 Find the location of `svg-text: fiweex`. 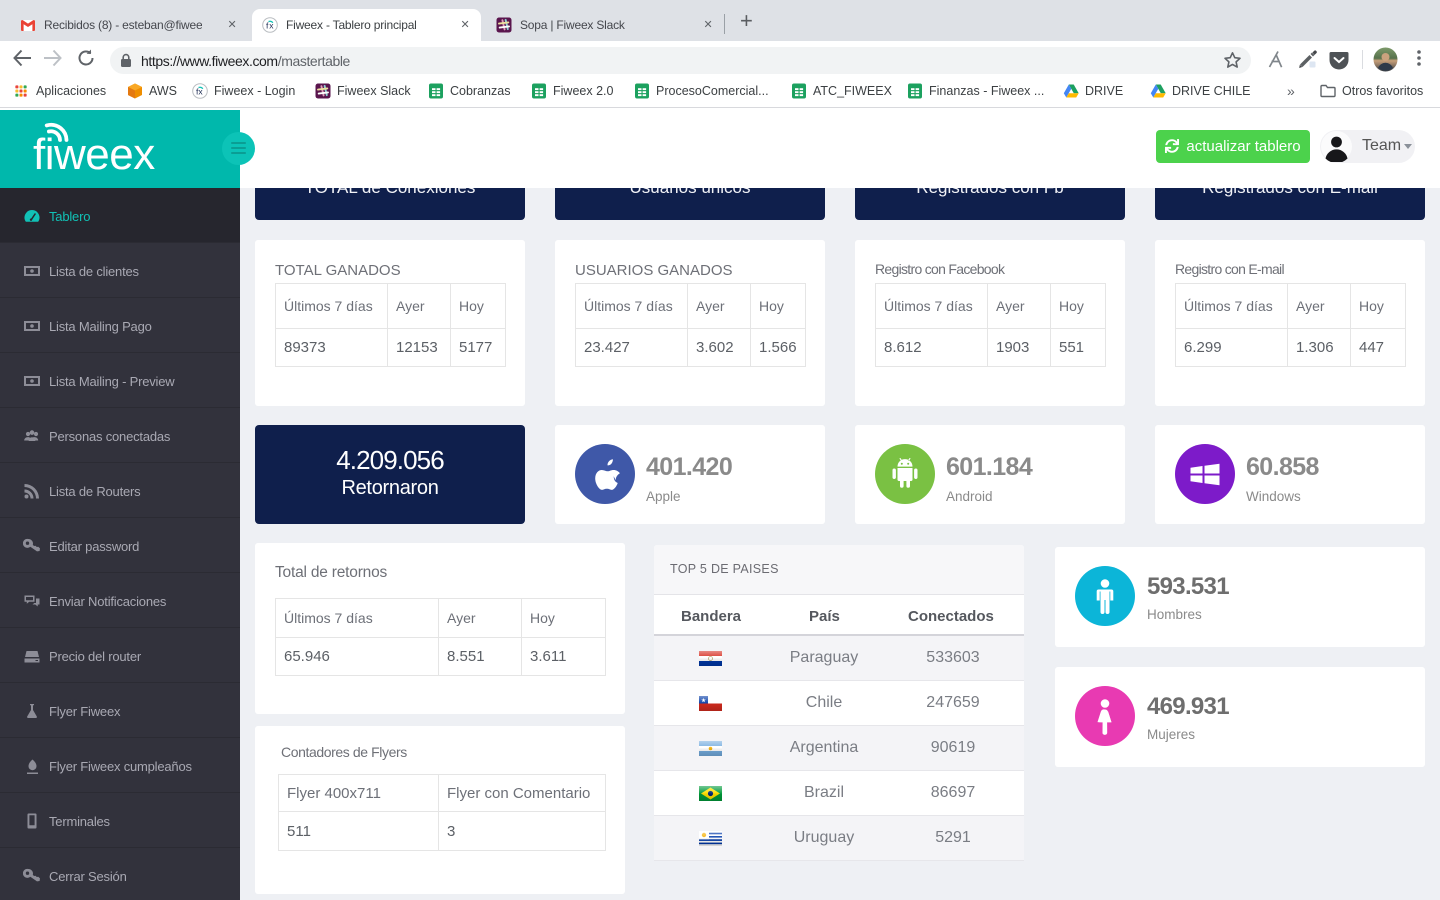

svg-text: fiweex is located at coordinates (94, 154).